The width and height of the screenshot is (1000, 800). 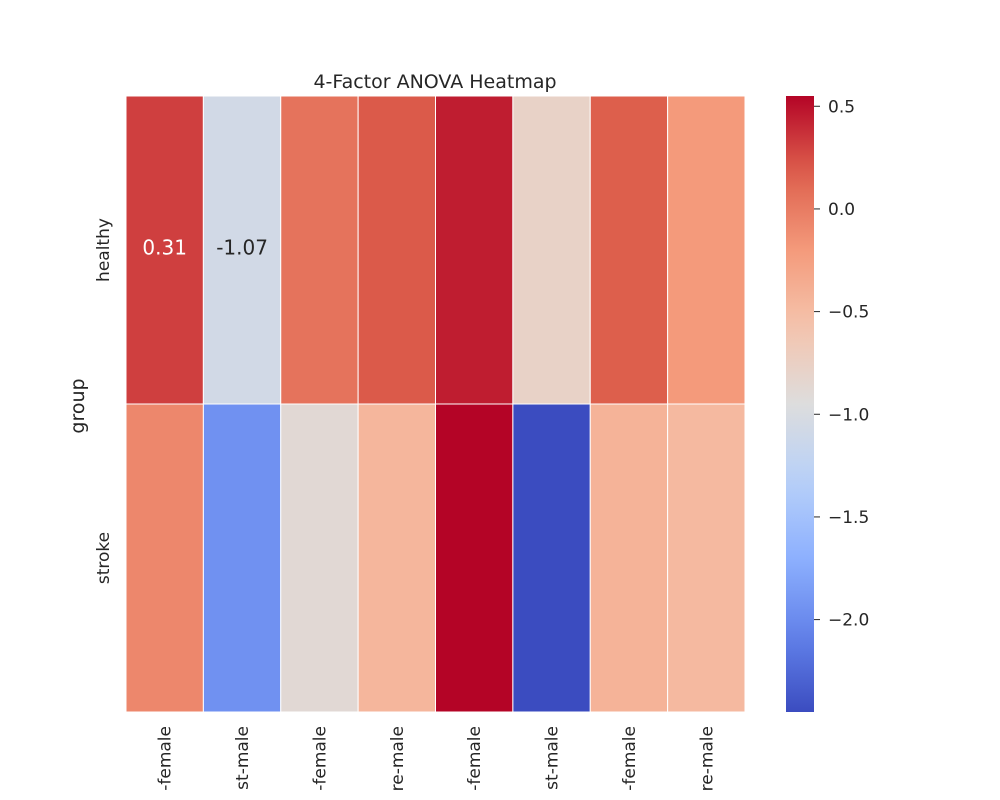 I want to click on colorbar-tick-label: 0.0, so click(x=841, y=210).